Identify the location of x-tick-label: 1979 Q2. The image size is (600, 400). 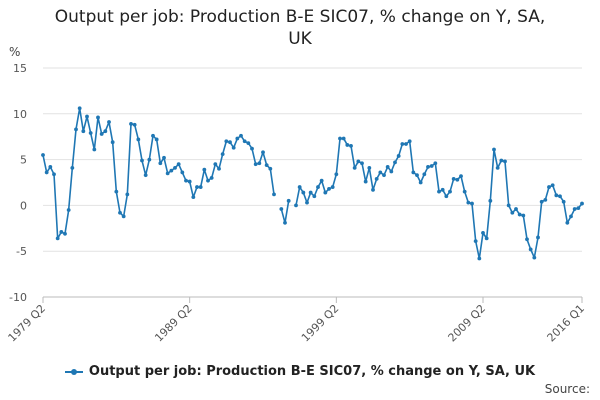
(27, 323).